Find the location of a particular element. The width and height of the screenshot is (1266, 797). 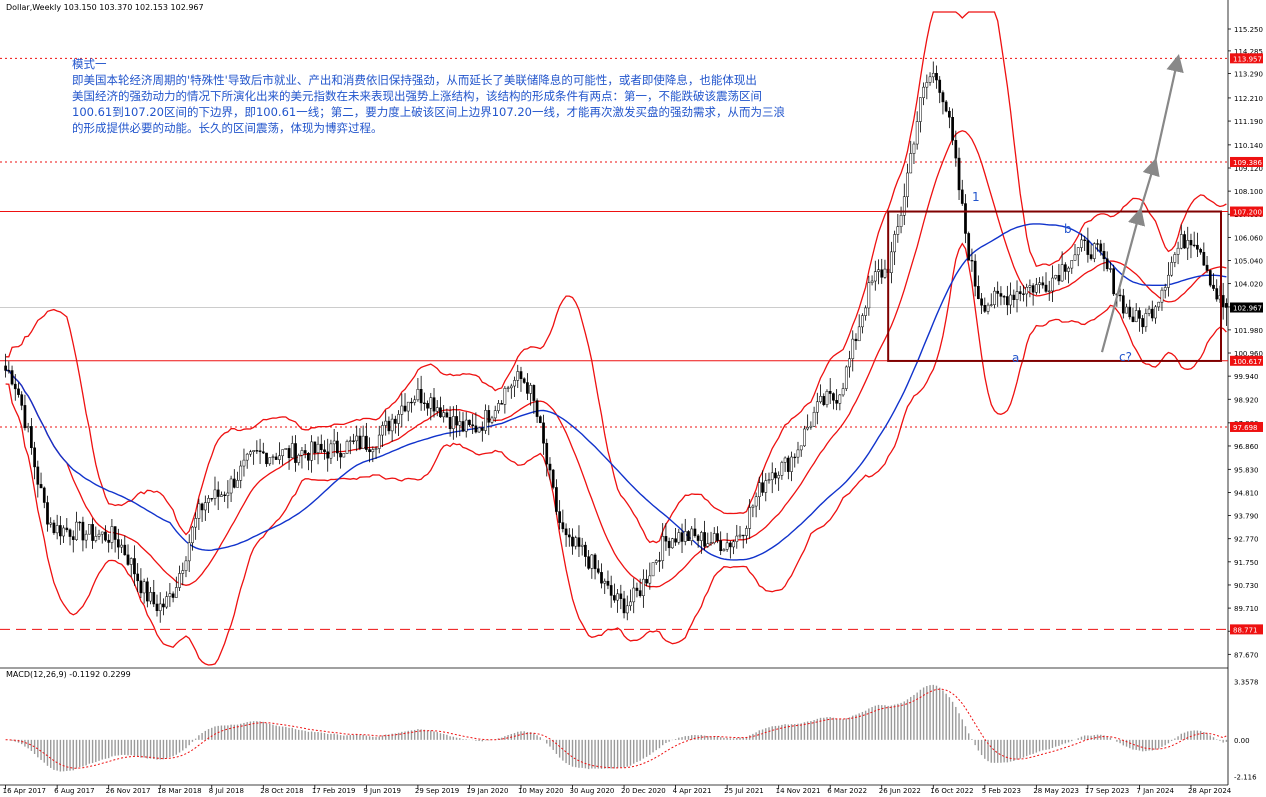

time-tick-label: 5 Feb 2023 is located at coordinates (1001, 791).